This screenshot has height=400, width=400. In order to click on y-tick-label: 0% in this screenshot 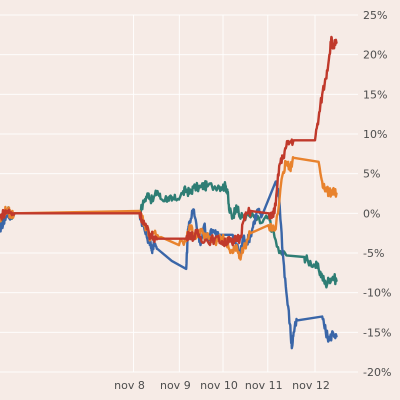, I will do `click(371, 213)`.